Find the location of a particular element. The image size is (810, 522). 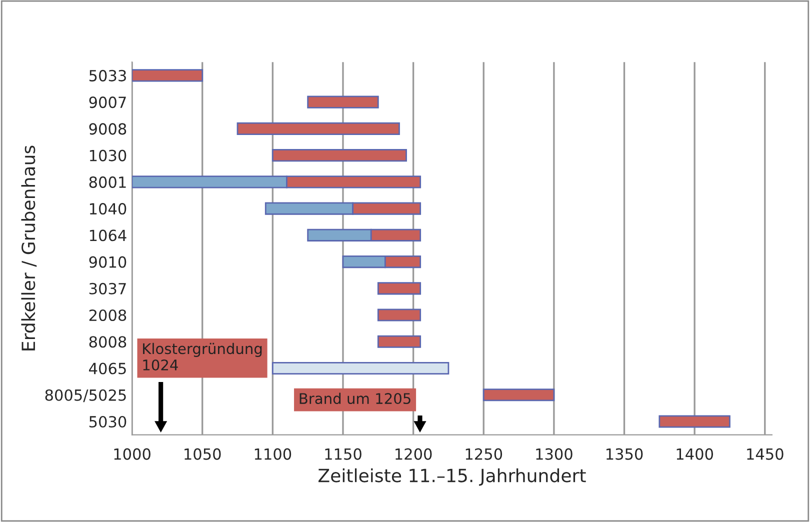

y-tick-label: 9008 is located at coordinates (107, 129).